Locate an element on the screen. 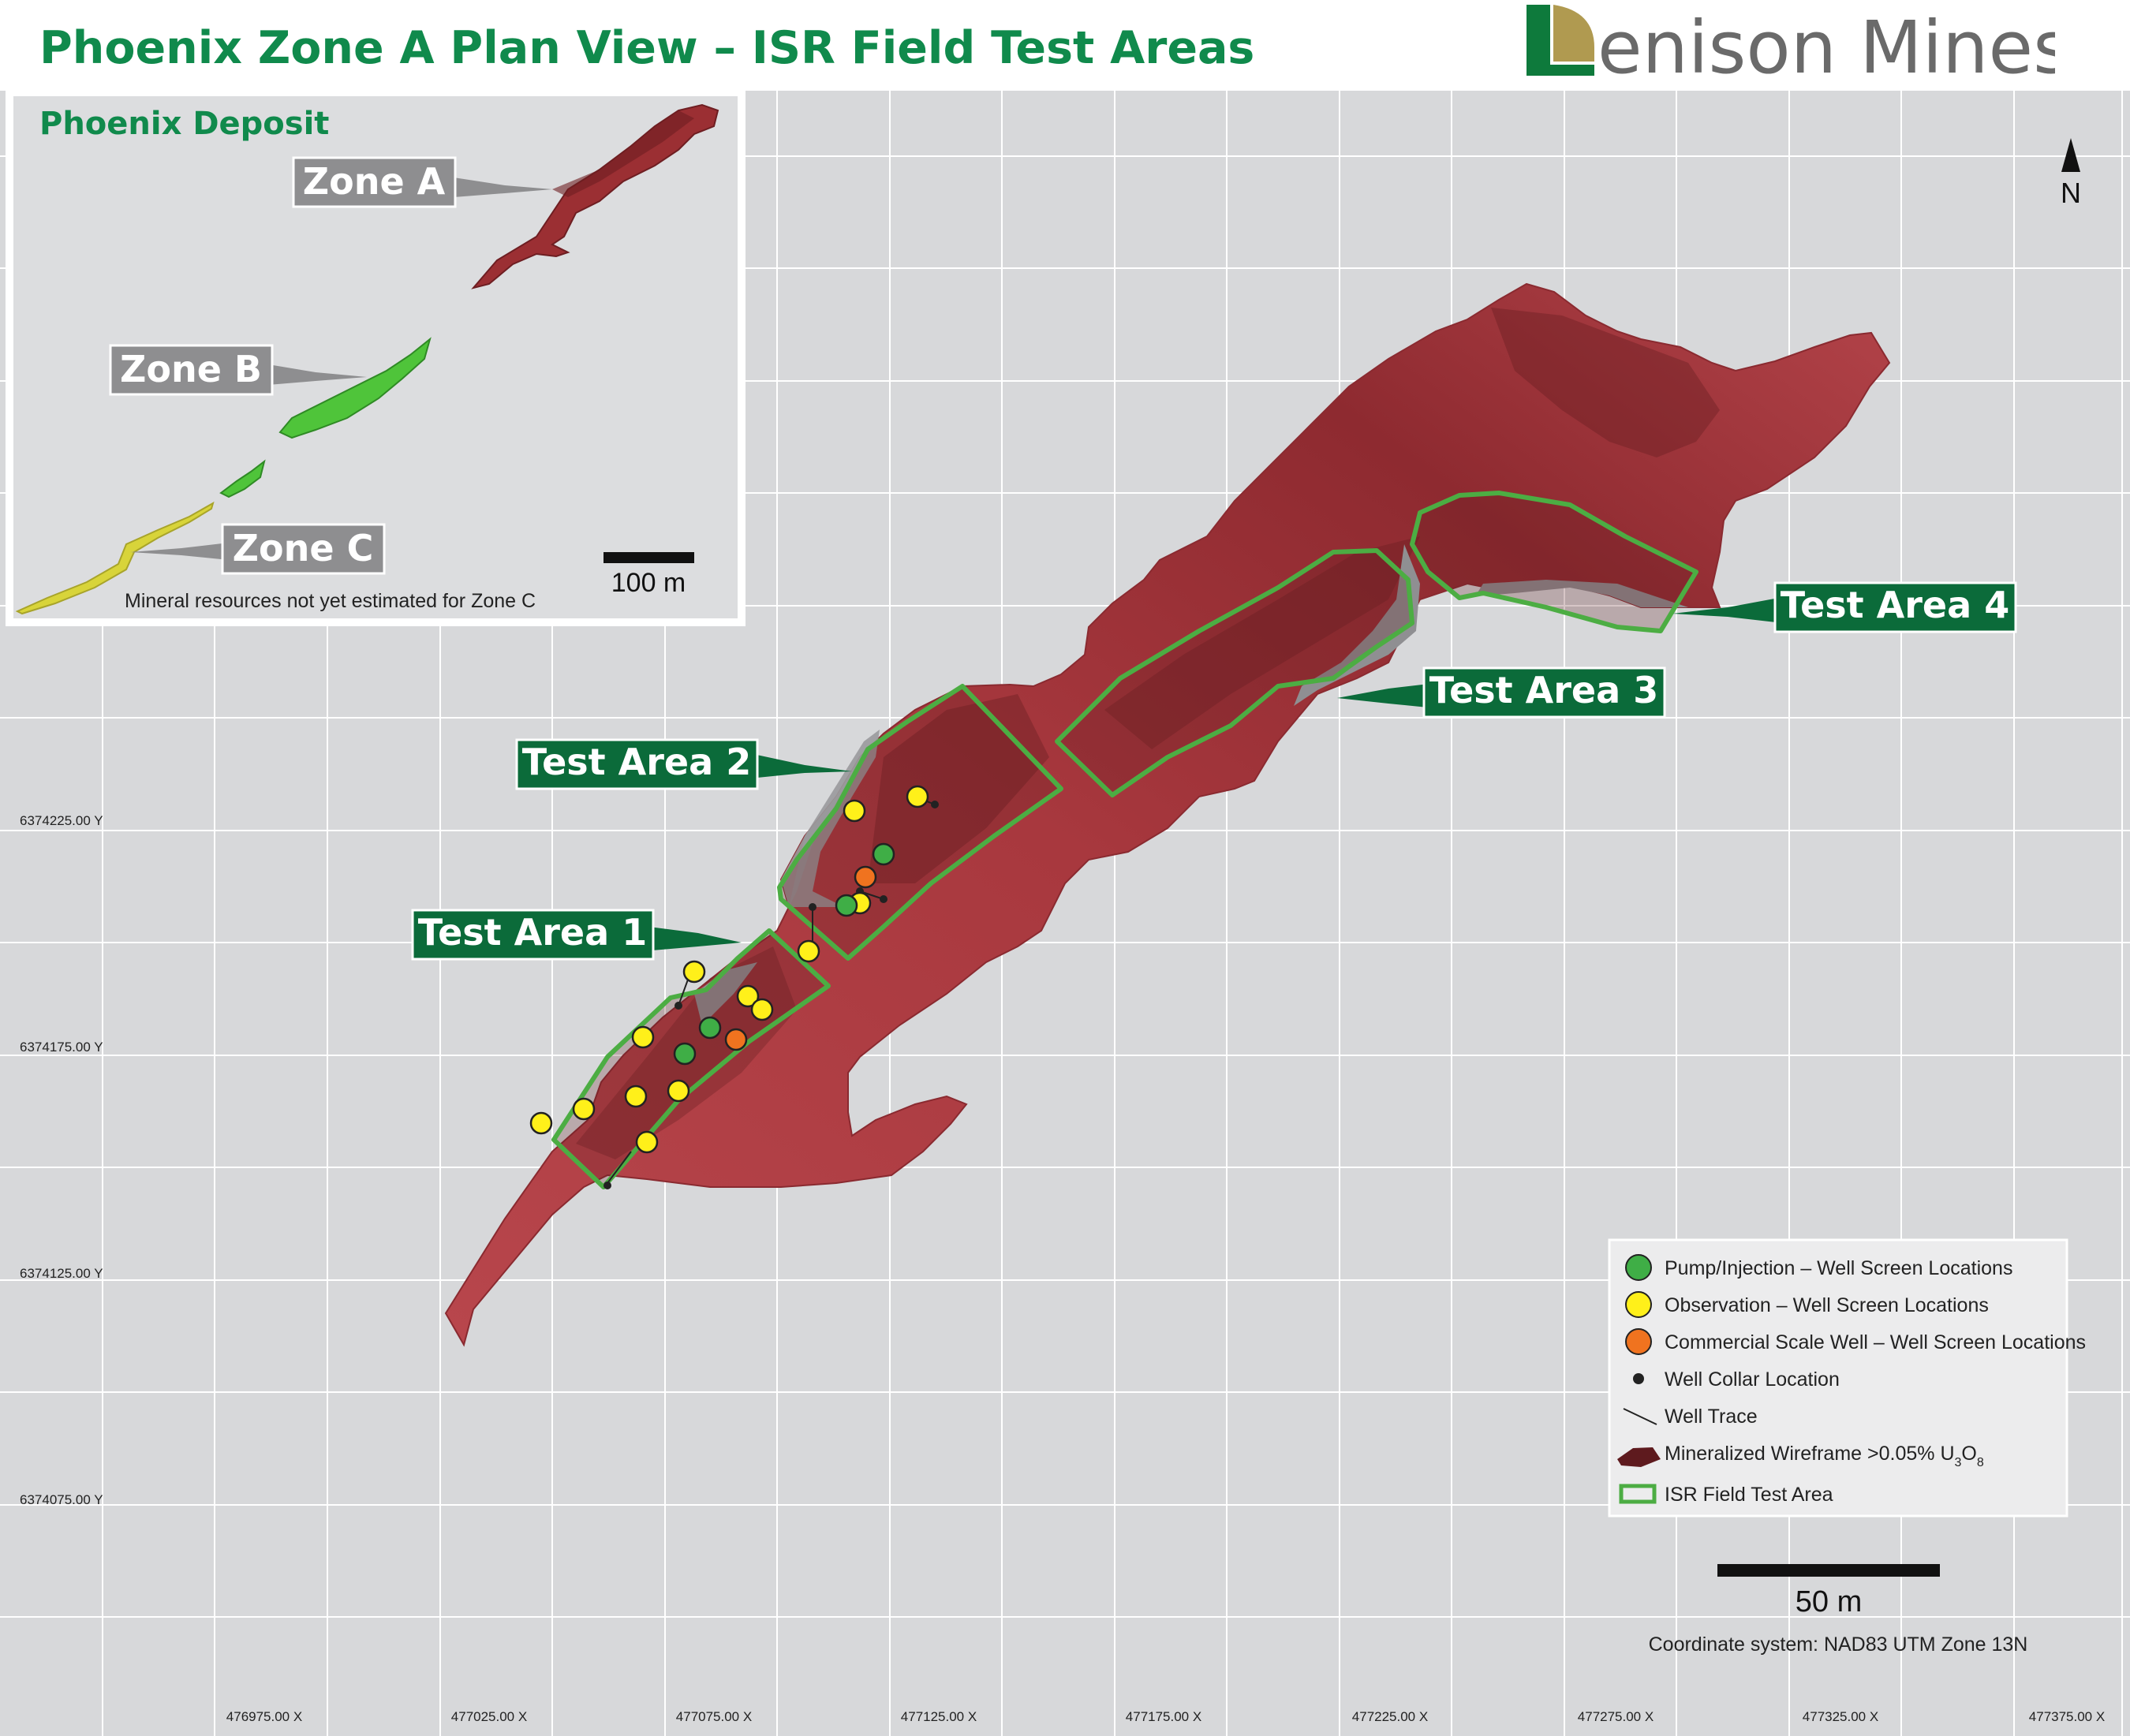  x-tick-label: 477225.00 X is located at coordinates (1390, 1716).